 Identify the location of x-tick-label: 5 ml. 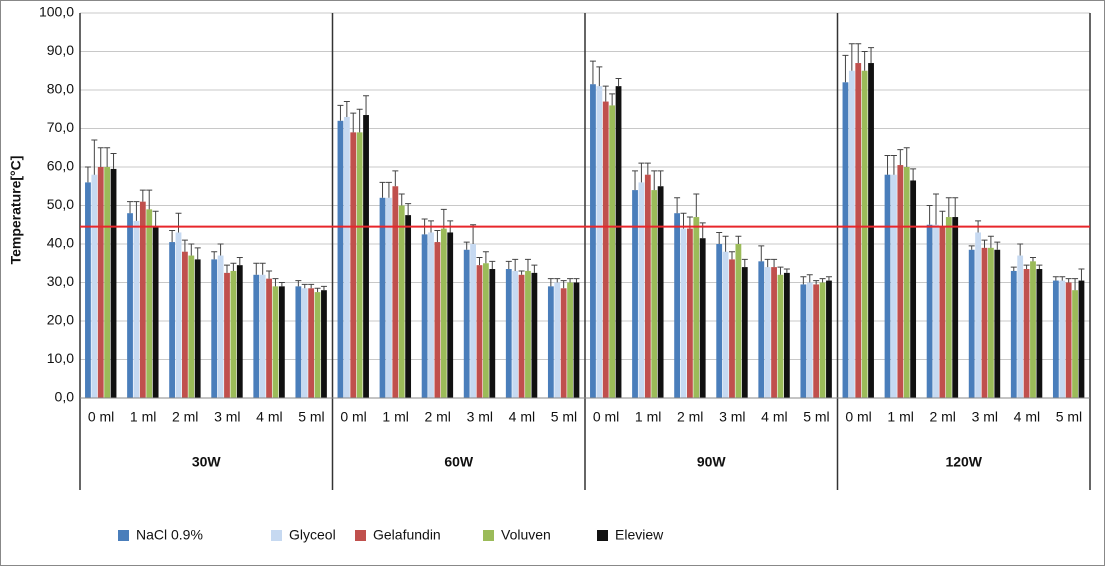
(311, 417).